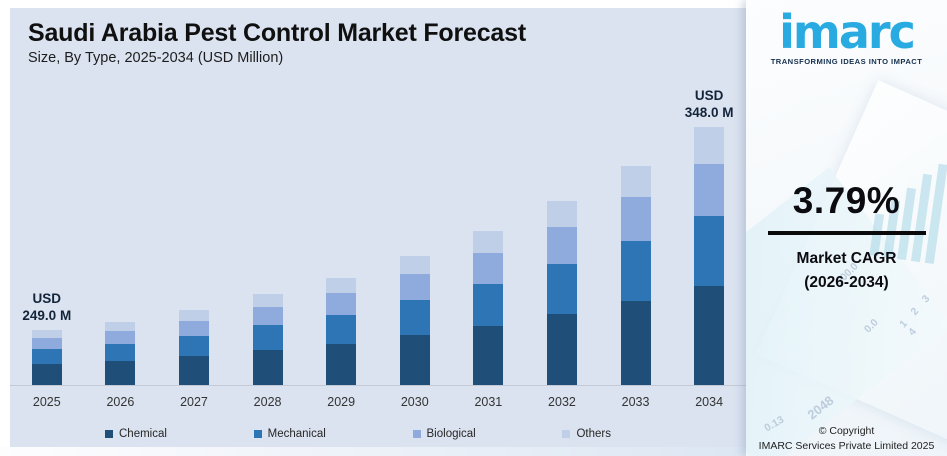  What do you see at coordinates (488, 402) in the screenshot?
I see `x-axis-label: 2031` at bounding box center [488, 402].